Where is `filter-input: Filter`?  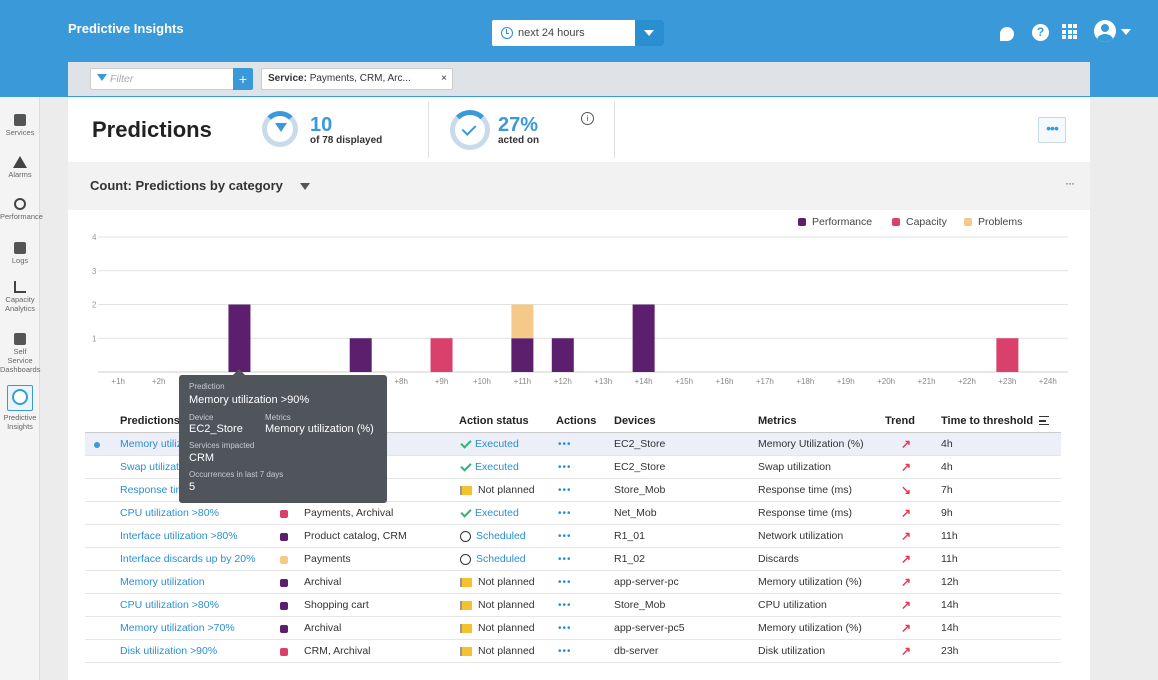
filter-input: Filter is located at coordinates (162, 79).